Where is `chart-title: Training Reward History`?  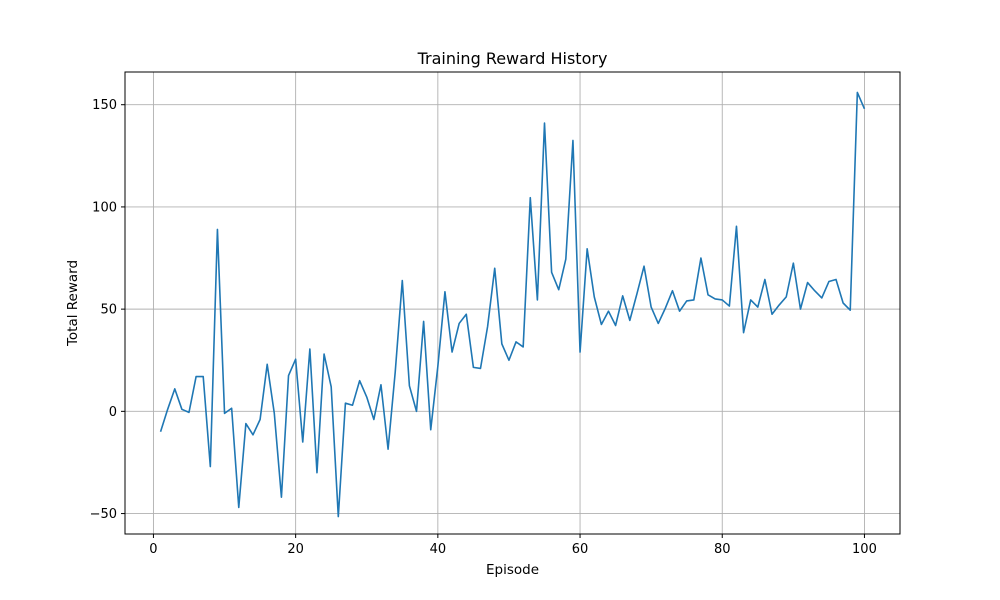
chart-title: Training Reward History is located at coordinates (512, 58).